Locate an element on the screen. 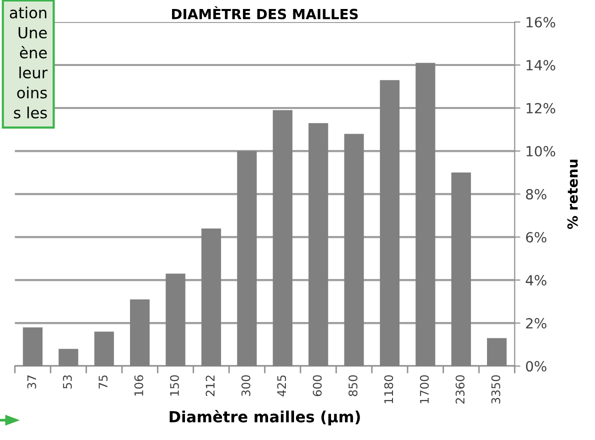  y-tick-label: 4% is located at coordinates (536, 280).